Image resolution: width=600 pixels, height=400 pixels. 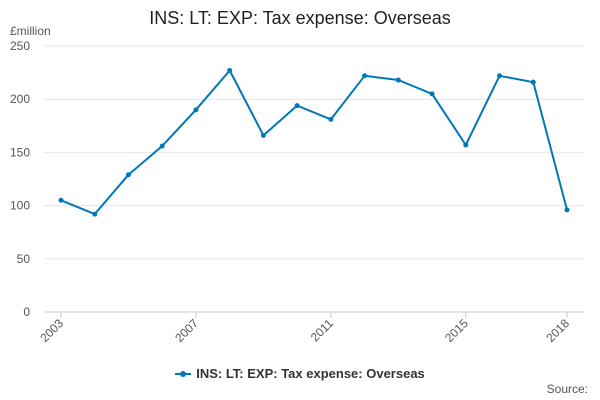 I want to click on legend: INS: LT: EXP: Tax expense: Overseas, so click(x=300, y=373).